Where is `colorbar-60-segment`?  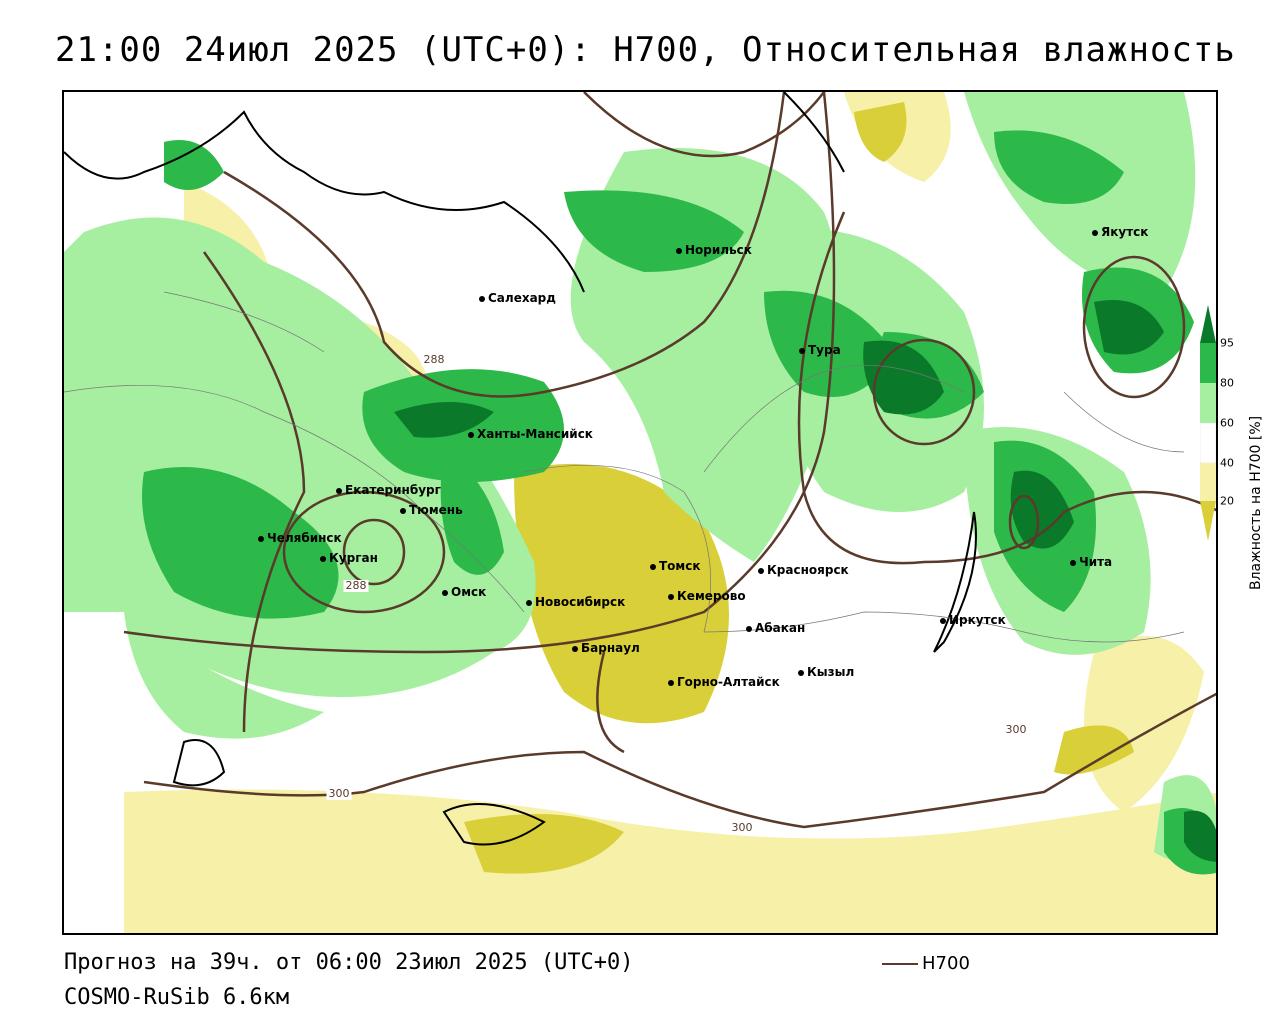 colorbar-60-segment is located at coordinates (1208, 403).